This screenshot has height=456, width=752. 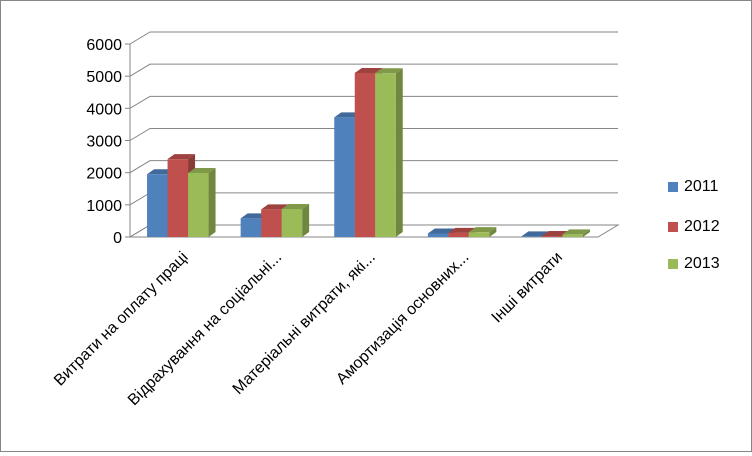 What do you see at coordinates (104, 142) in the screenshot?
I see `y-tick-label: 3000` at bounding box center [104, 142].